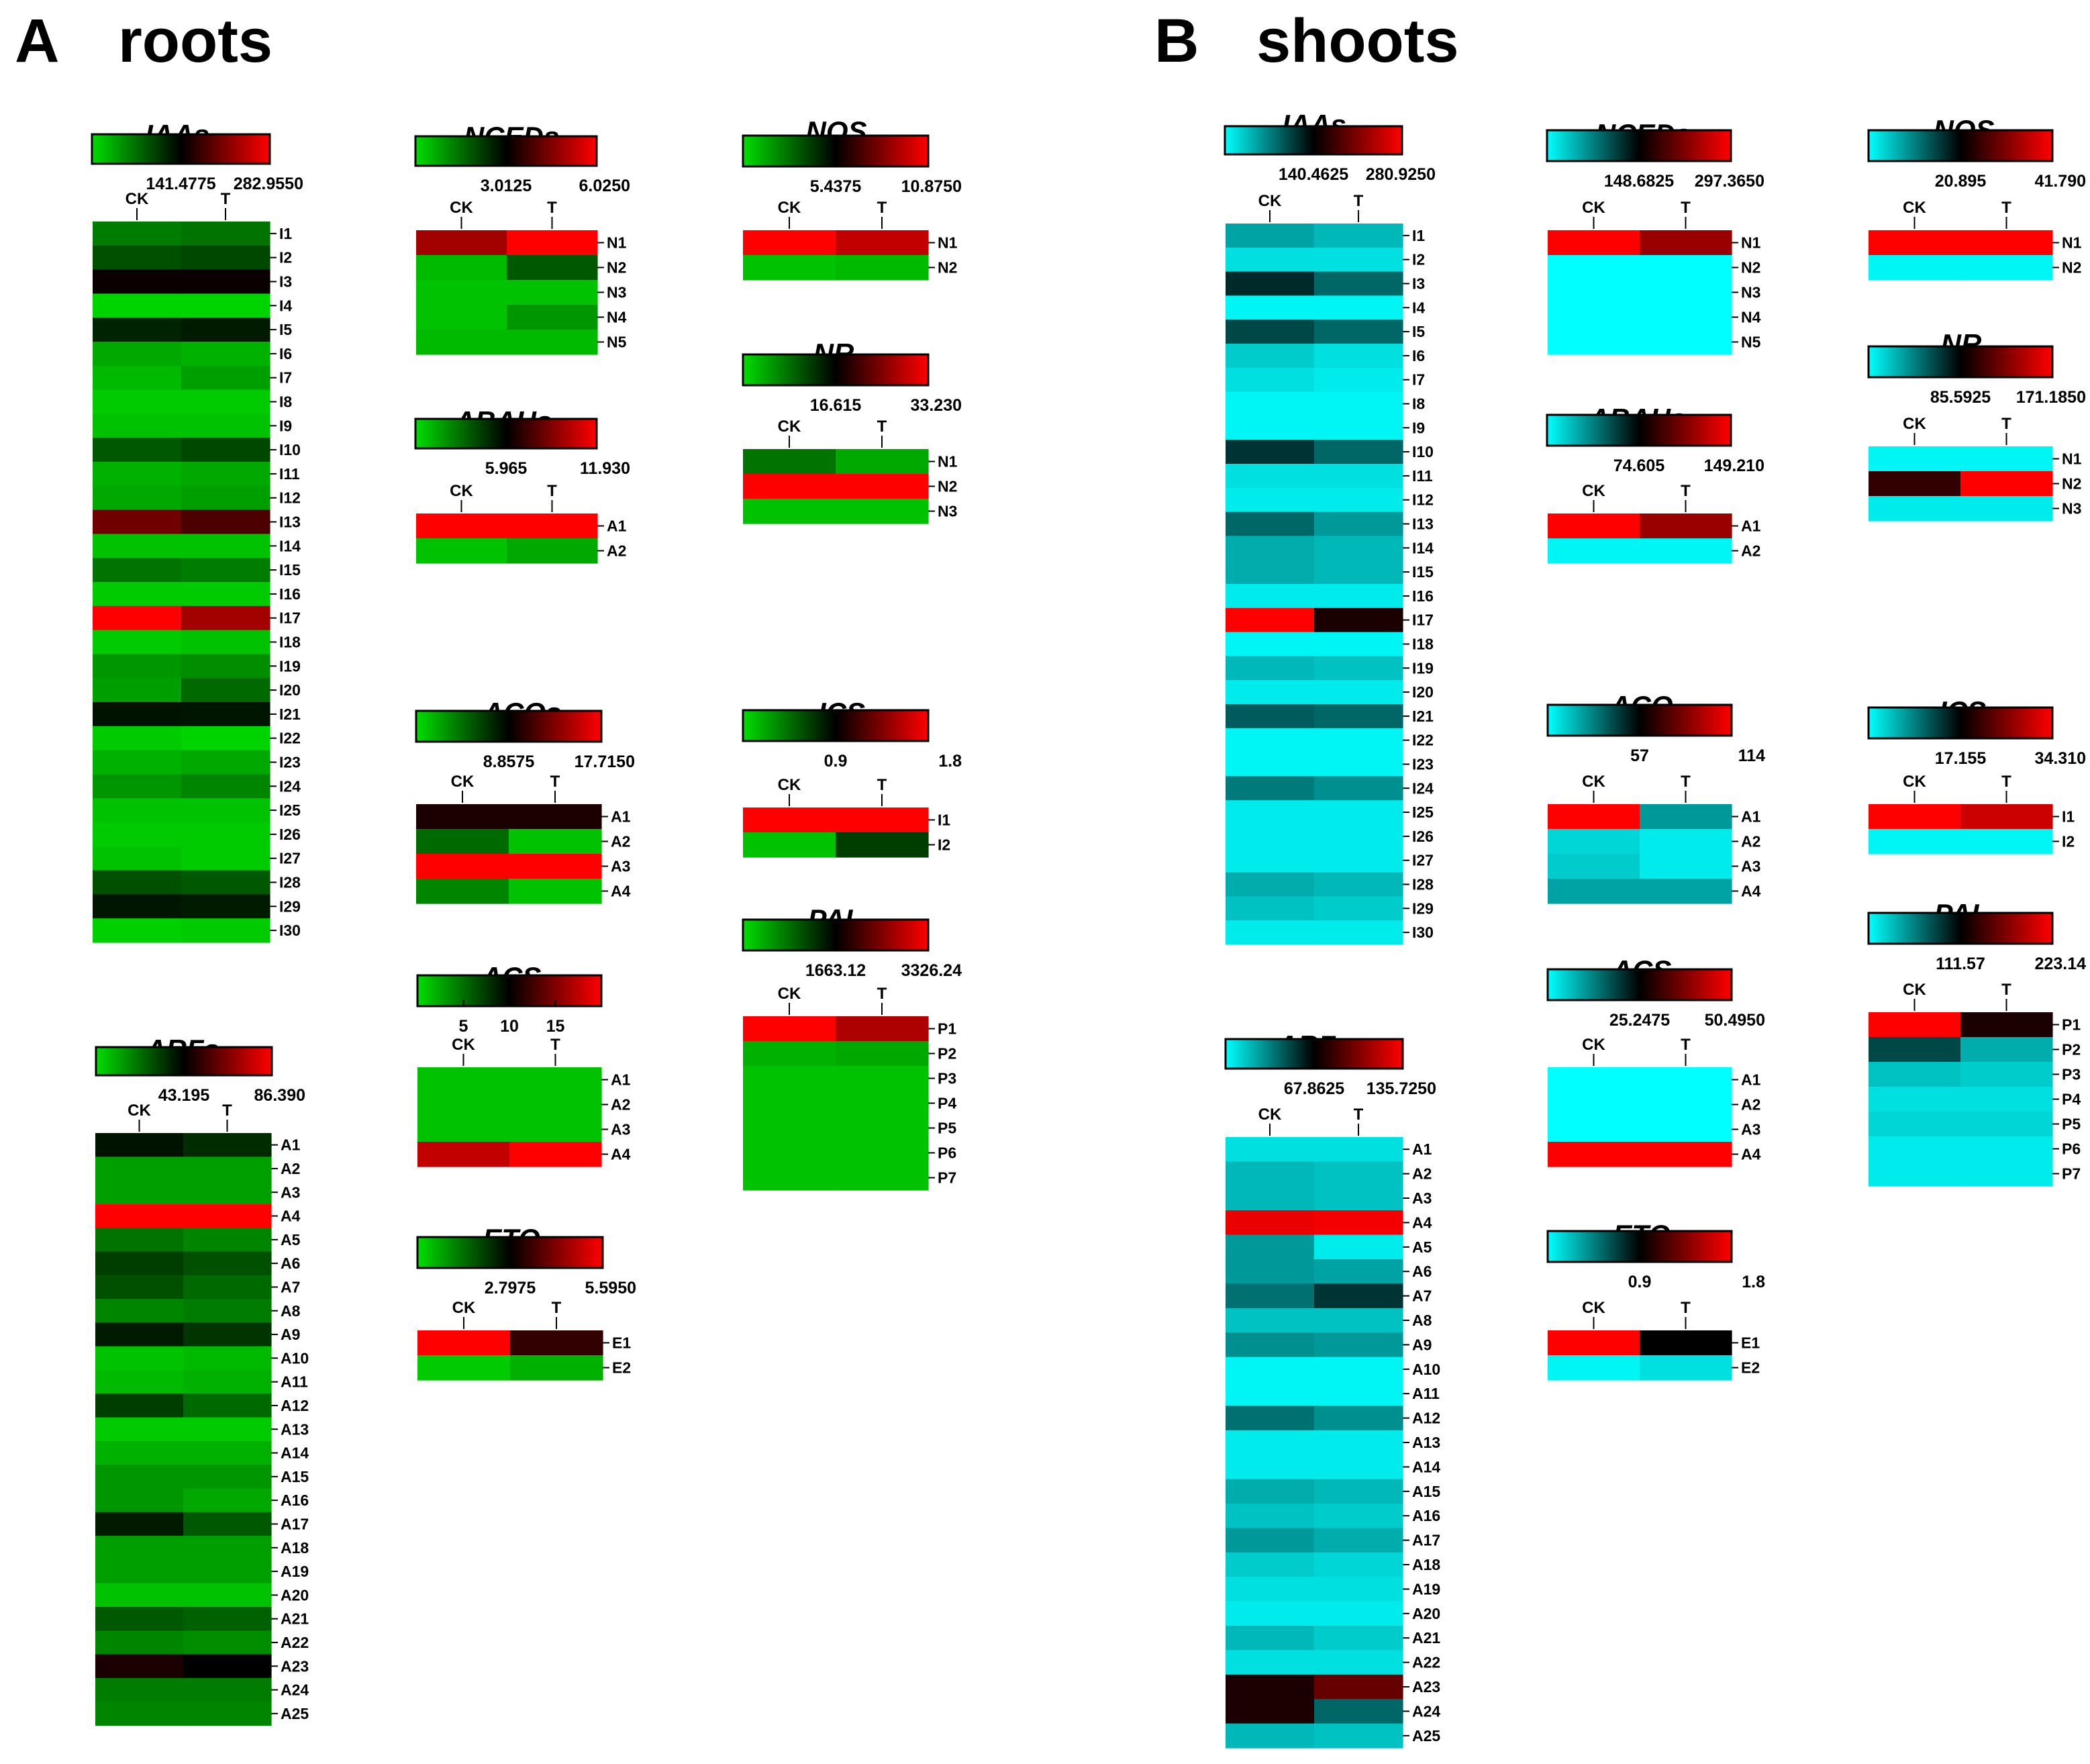 The image size is (2090, 1764). I want to click on row-label: I3, so click(285, 282).